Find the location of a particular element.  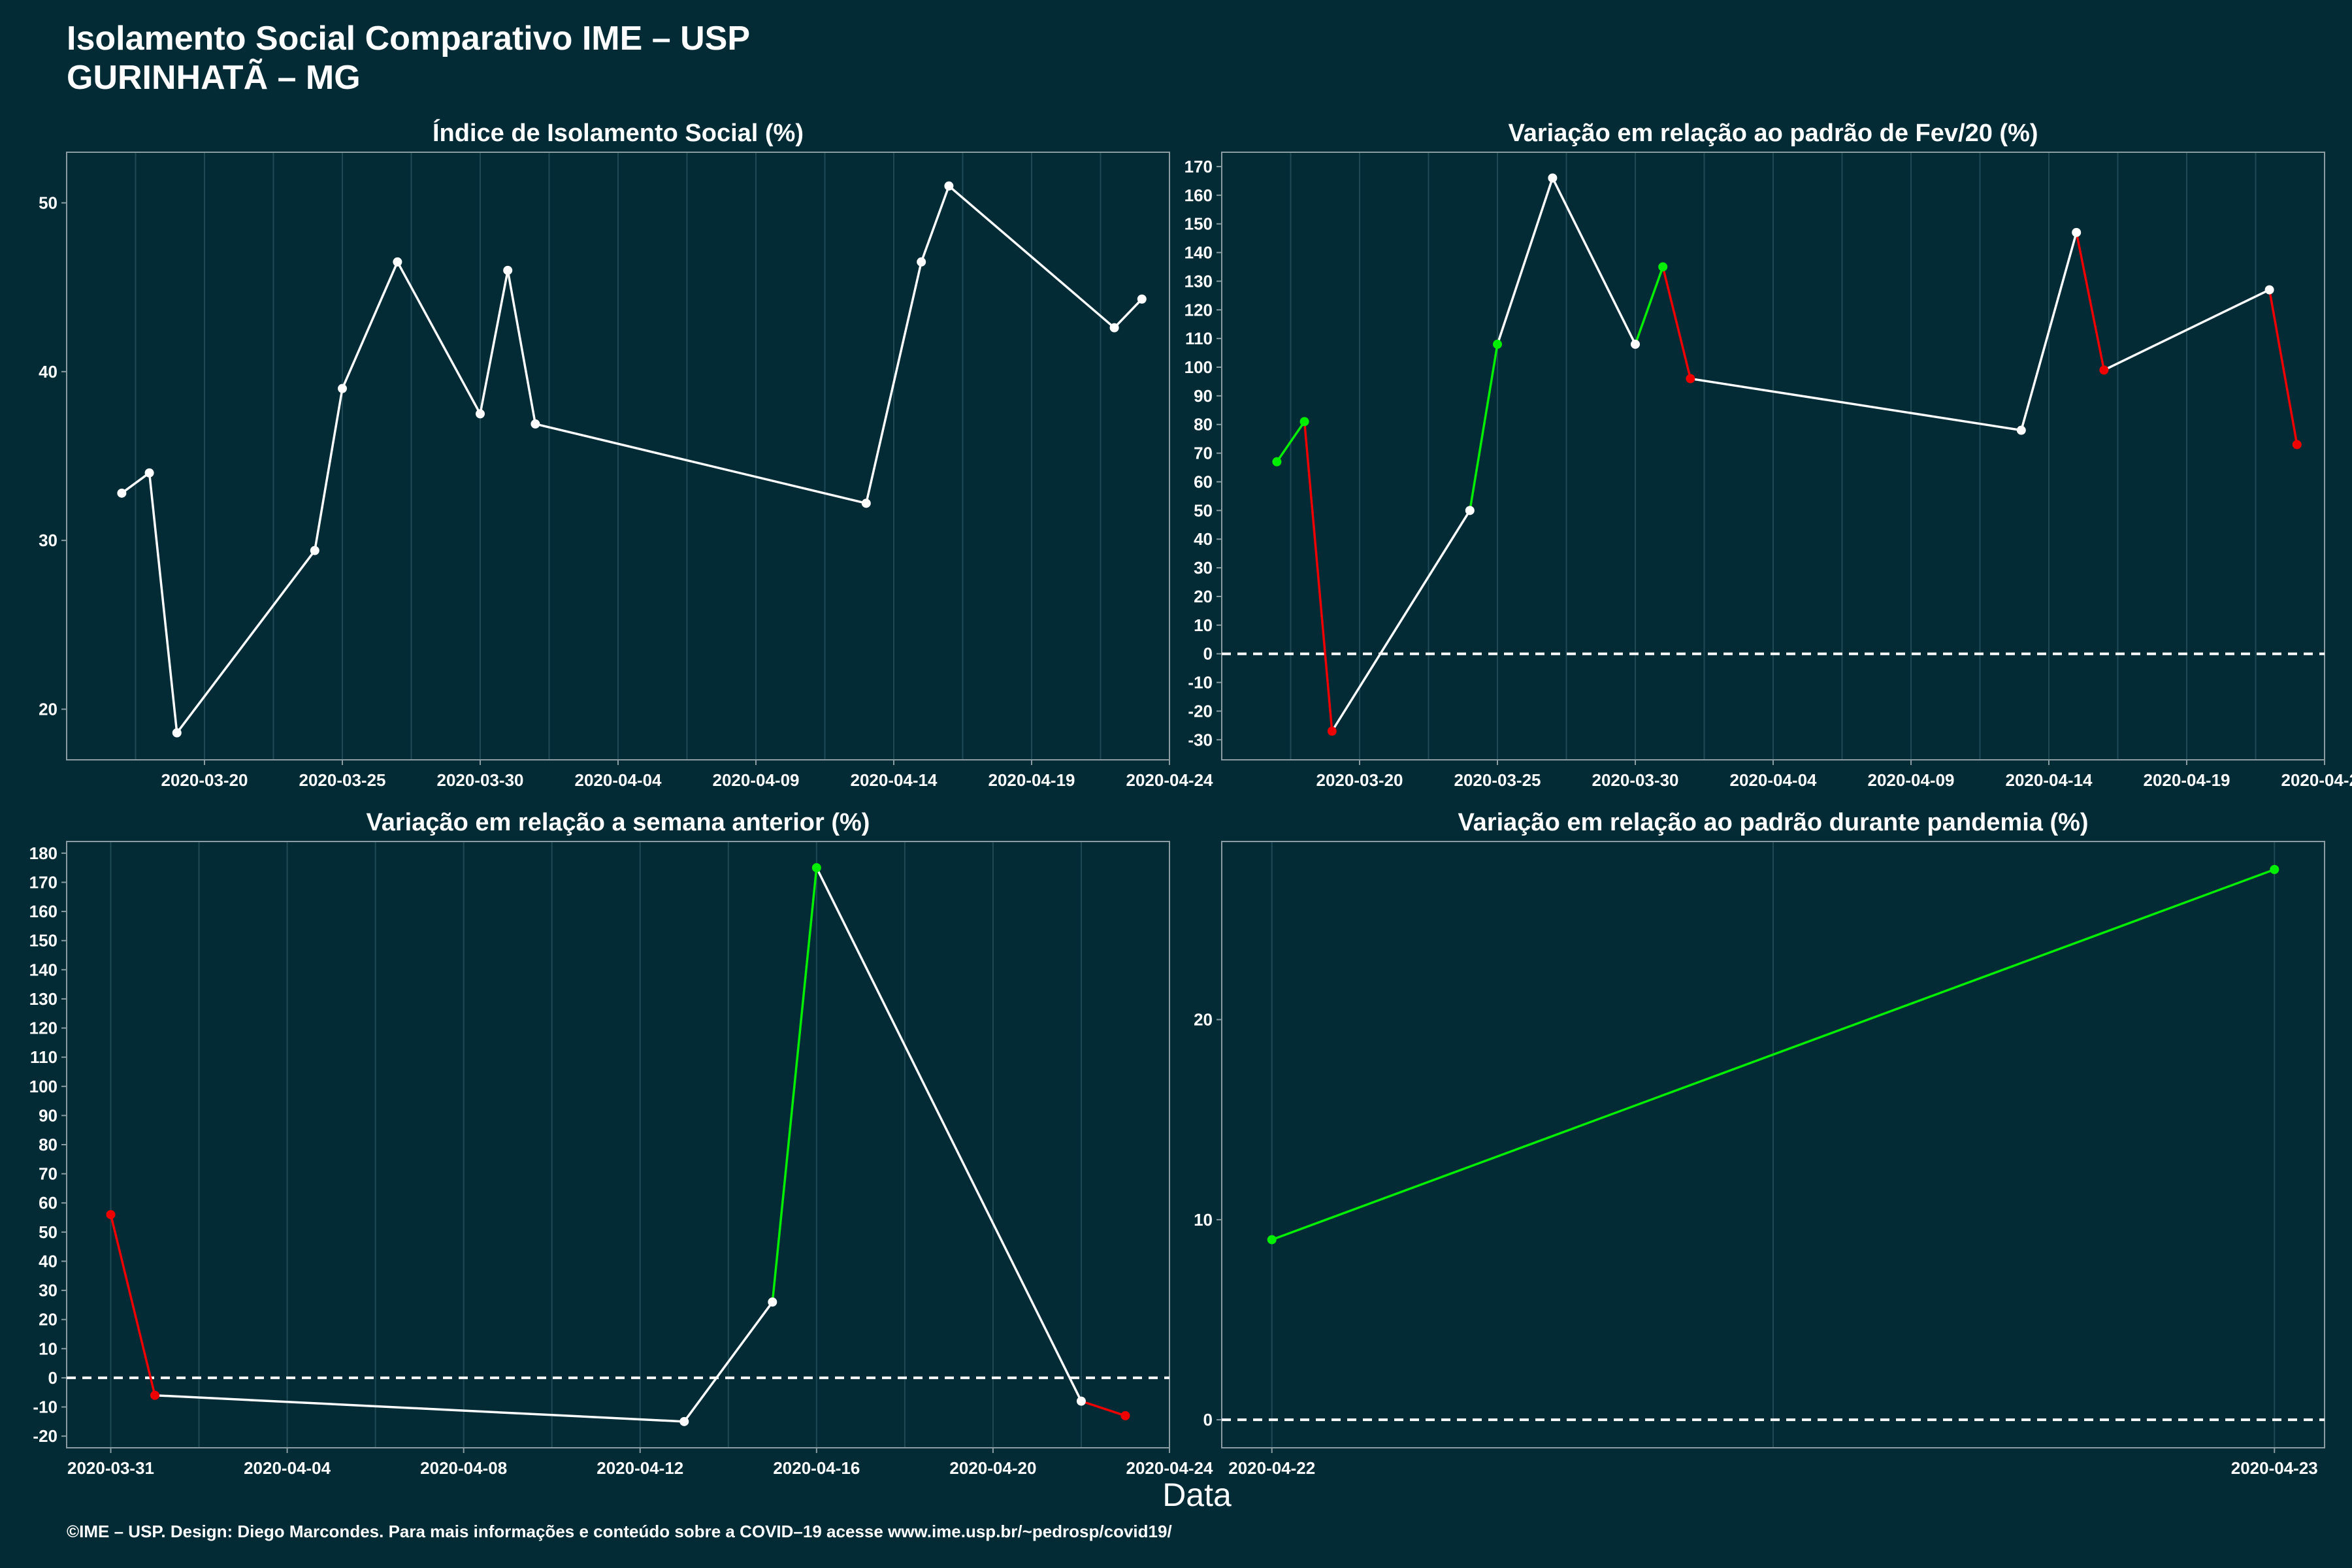

y-tick-label: -20 is located at coordinates (45, 1436).